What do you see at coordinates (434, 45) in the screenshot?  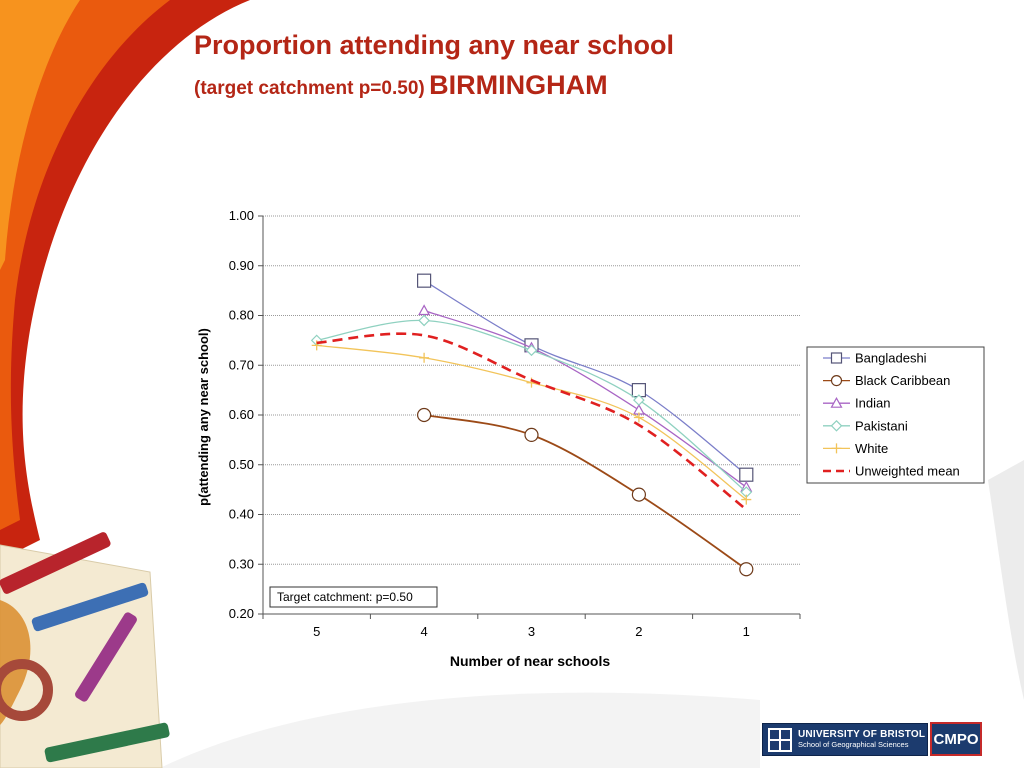 I see `slide-title: Proportion attending any near school` at bounding box center [434, 45].